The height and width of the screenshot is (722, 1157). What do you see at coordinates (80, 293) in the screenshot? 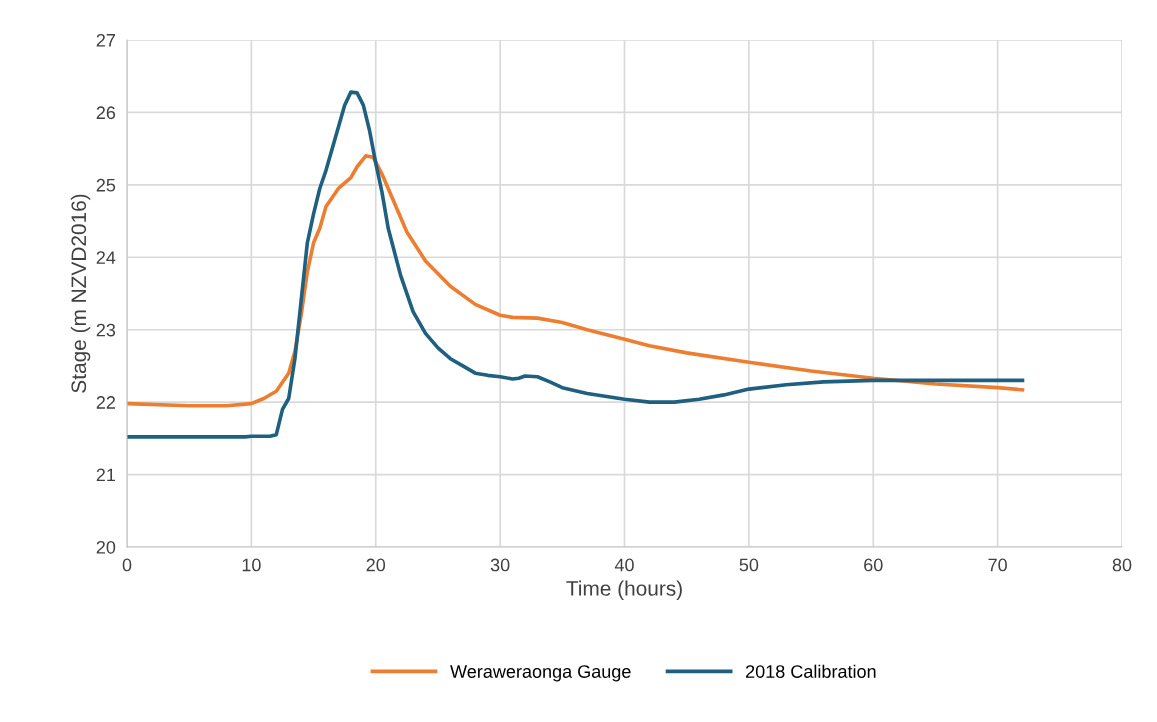
I see `y-axis-title: Stage (m NZVD2016)` at bounding box center [80, 293].